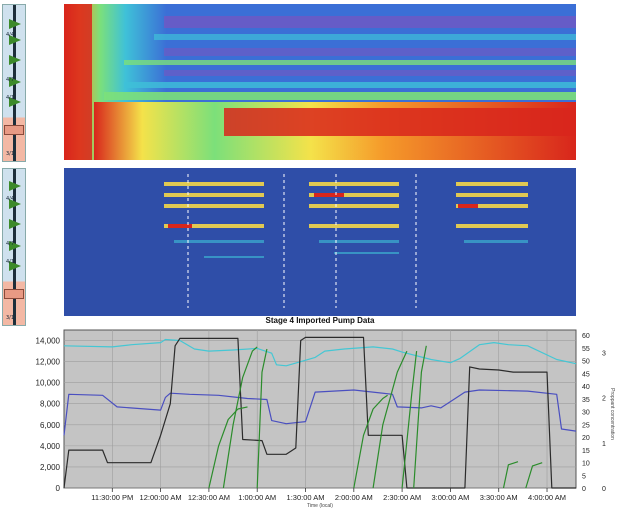 This screenshot has width=620, height=511. Describe the element at coordinates (586, 400) in the screenshot. I see `y-right-tick-label: 35` at that location.